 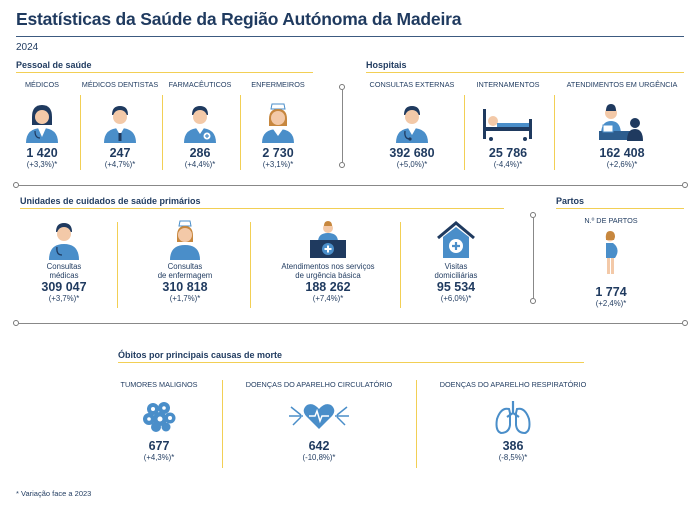 I want to click on stat-tumores: TUMORES MALIGNOS 677 (+4,3%)*, so click(x=159, y=421).